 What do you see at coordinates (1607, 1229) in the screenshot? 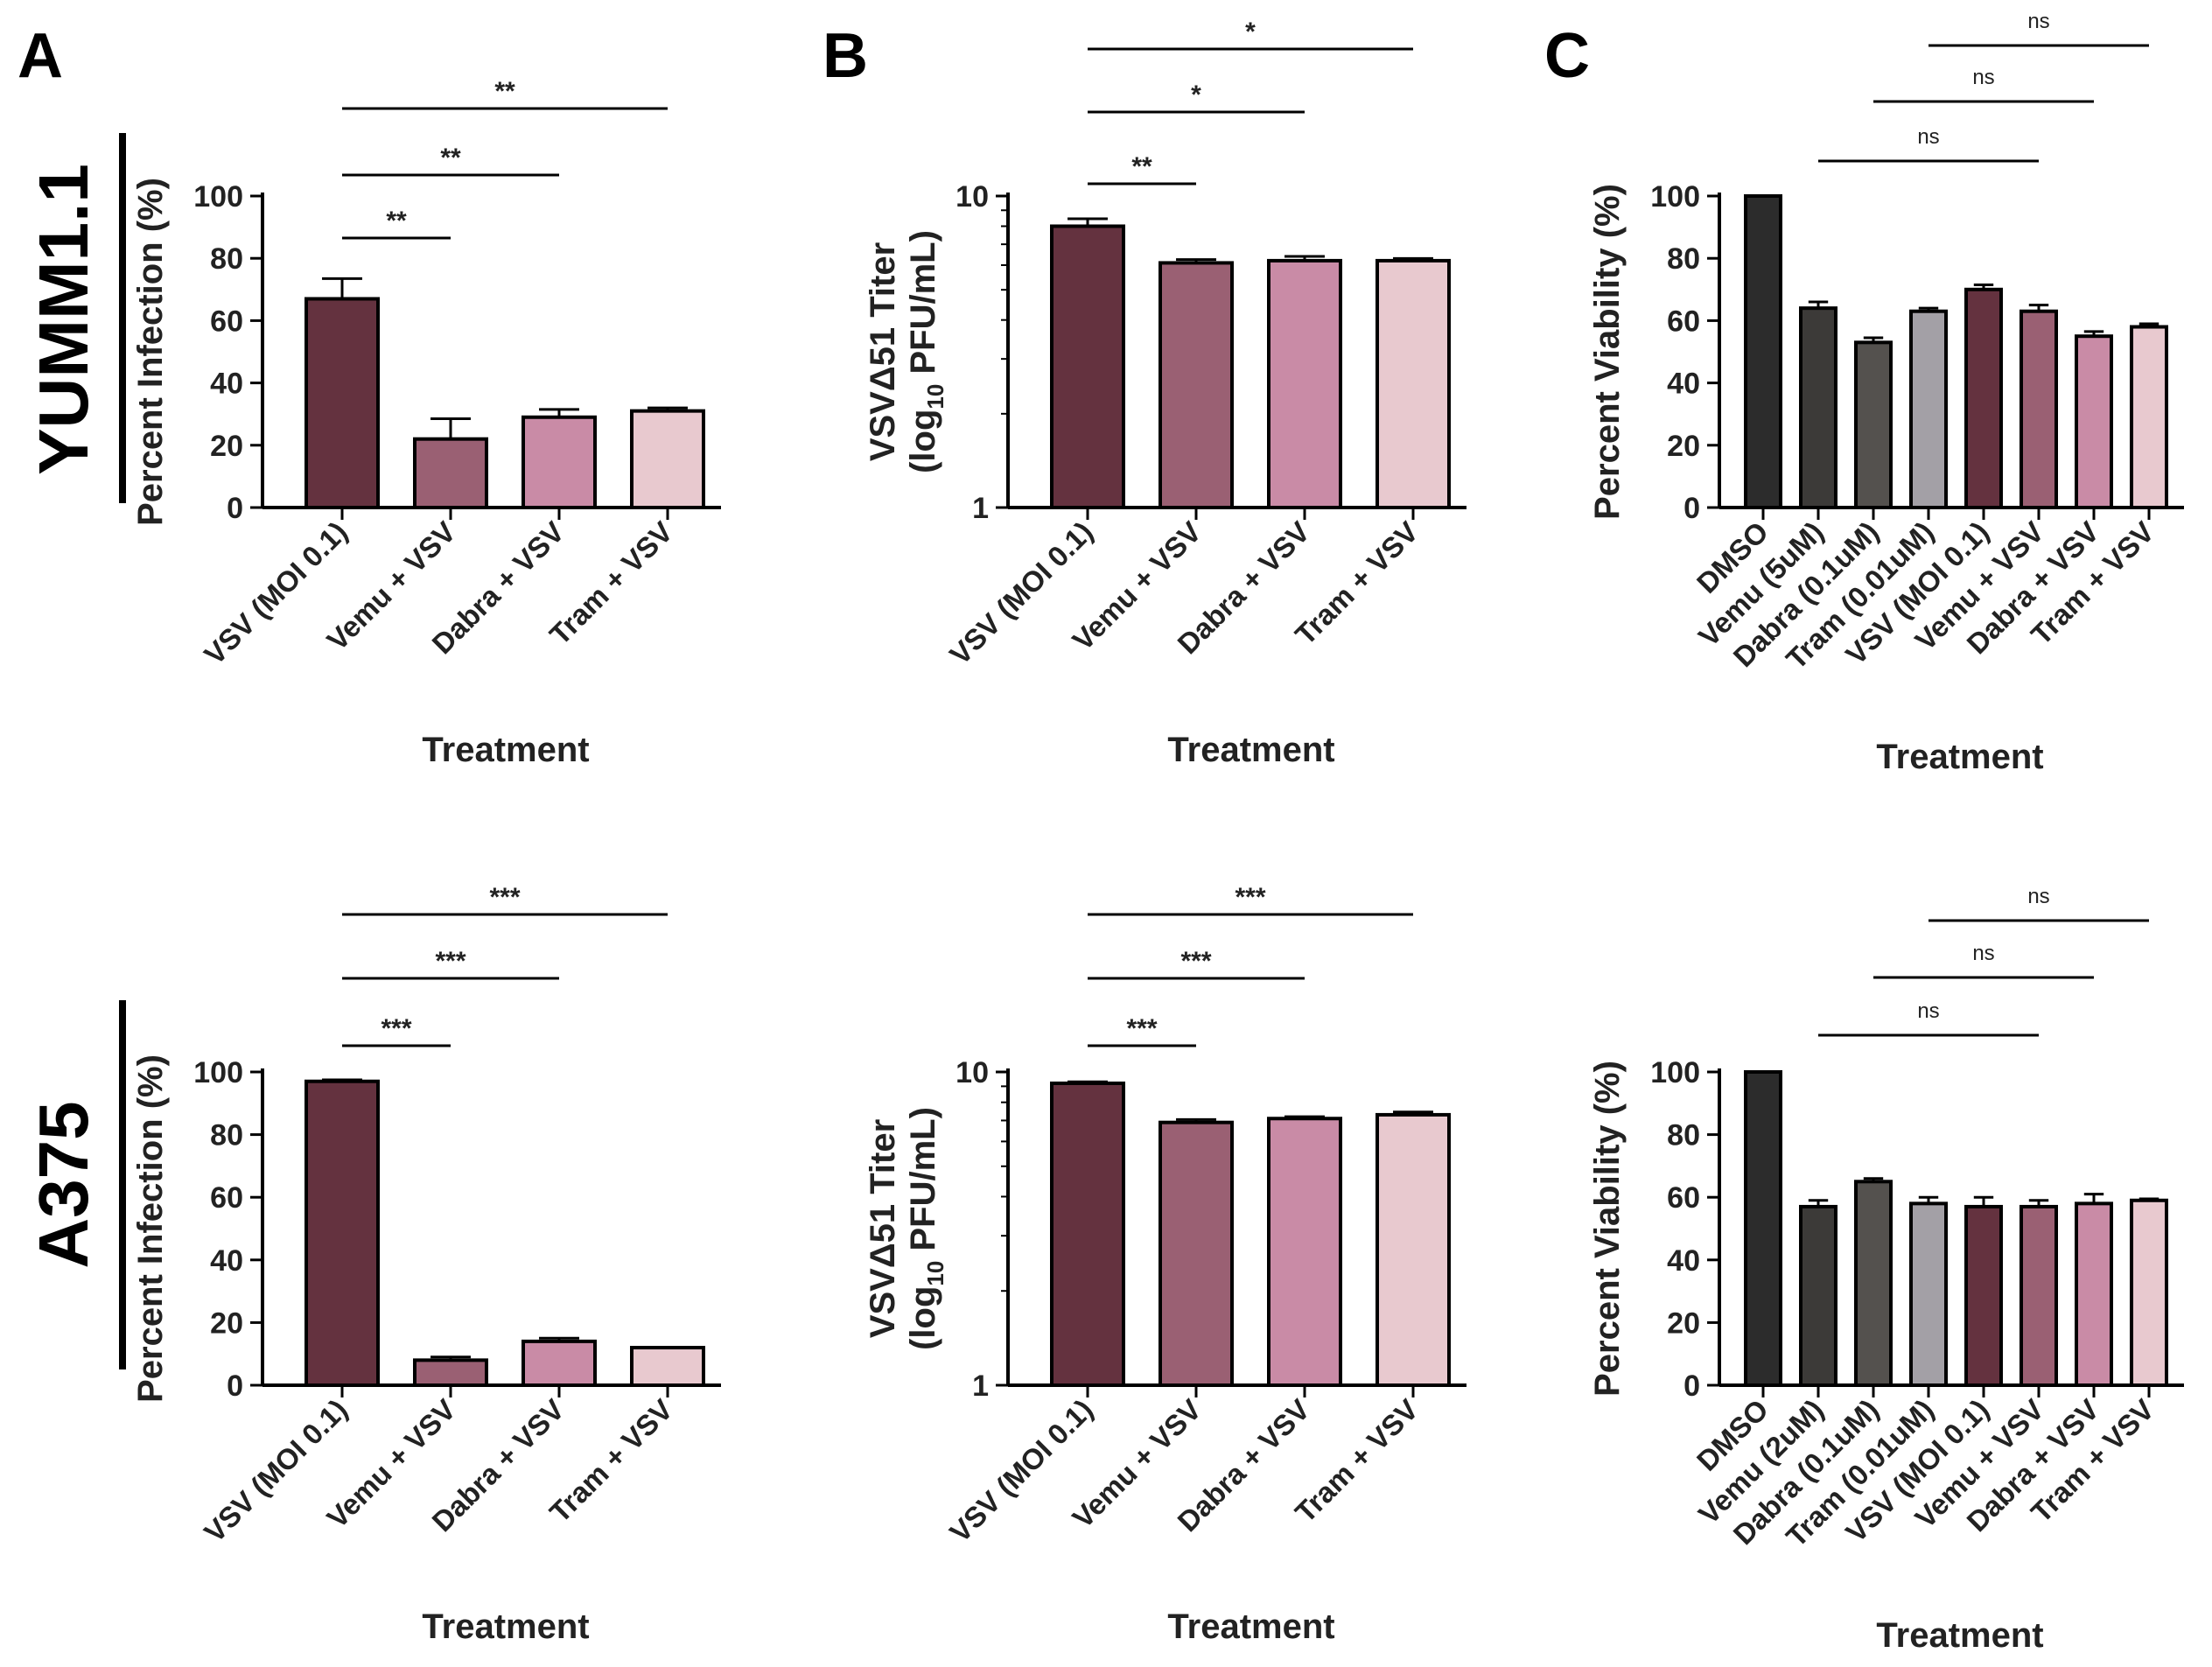
I see `y-axis-title: Percent Viability (%)` at bounding box center [1607, 1229].